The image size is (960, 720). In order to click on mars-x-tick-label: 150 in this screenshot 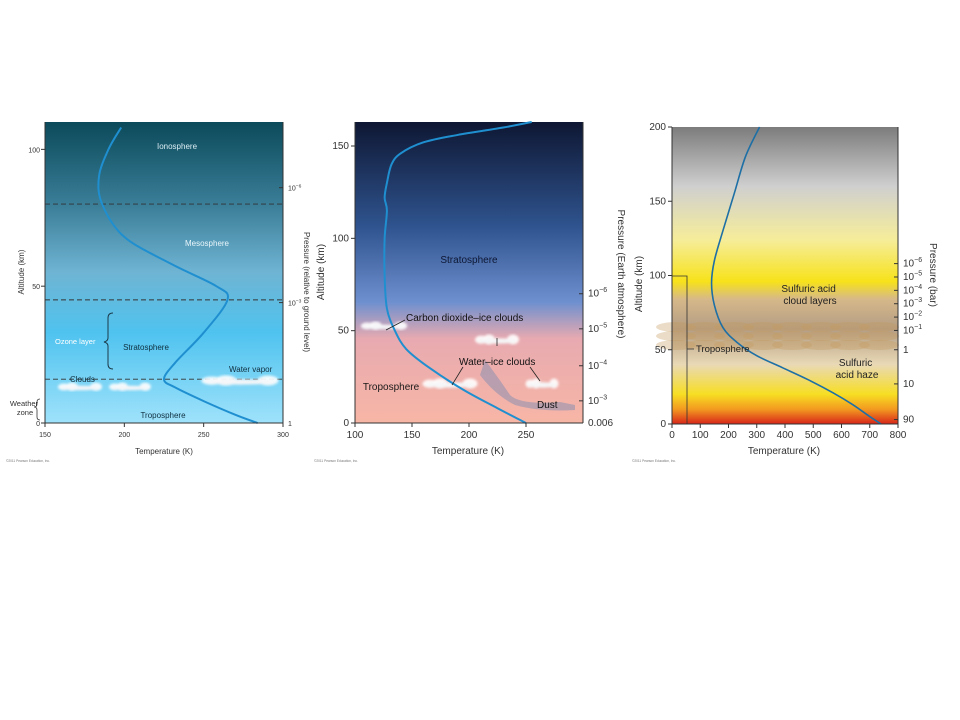, I will do `click(412, 435)`.